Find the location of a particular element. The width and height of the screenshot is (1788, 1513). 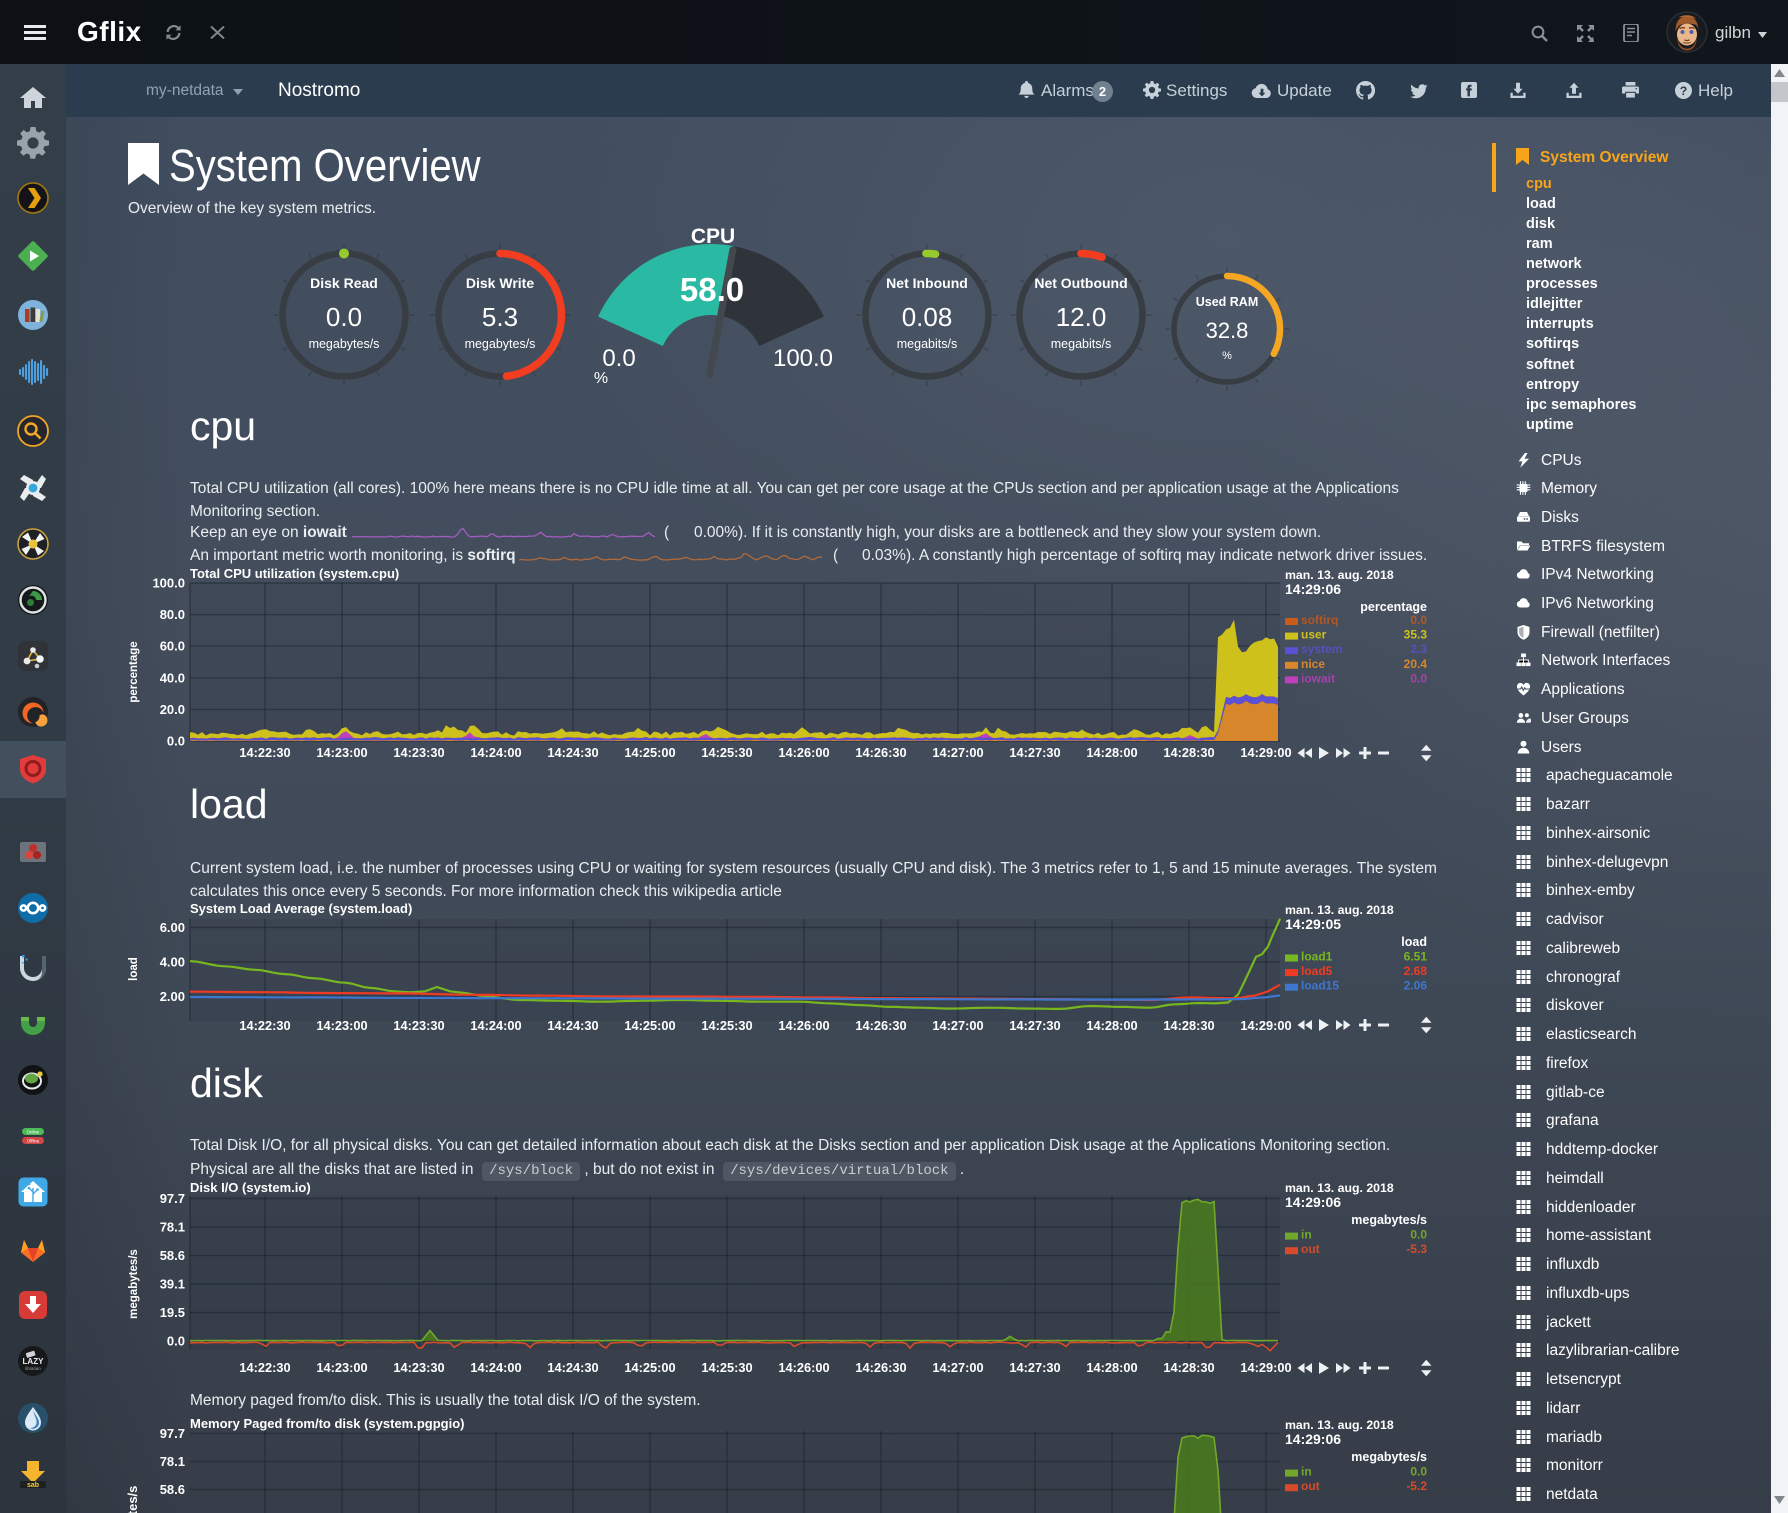

svg-text: 58.6 is located at coordinates (172, 1489).